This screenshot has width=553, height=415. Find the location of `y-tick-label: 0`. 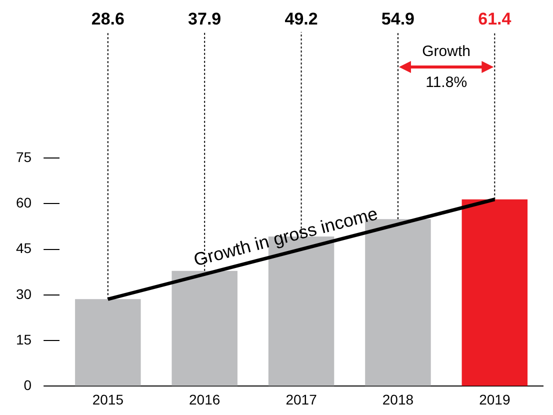

y-tick-label: 0 is located at coordinates (28, 385).